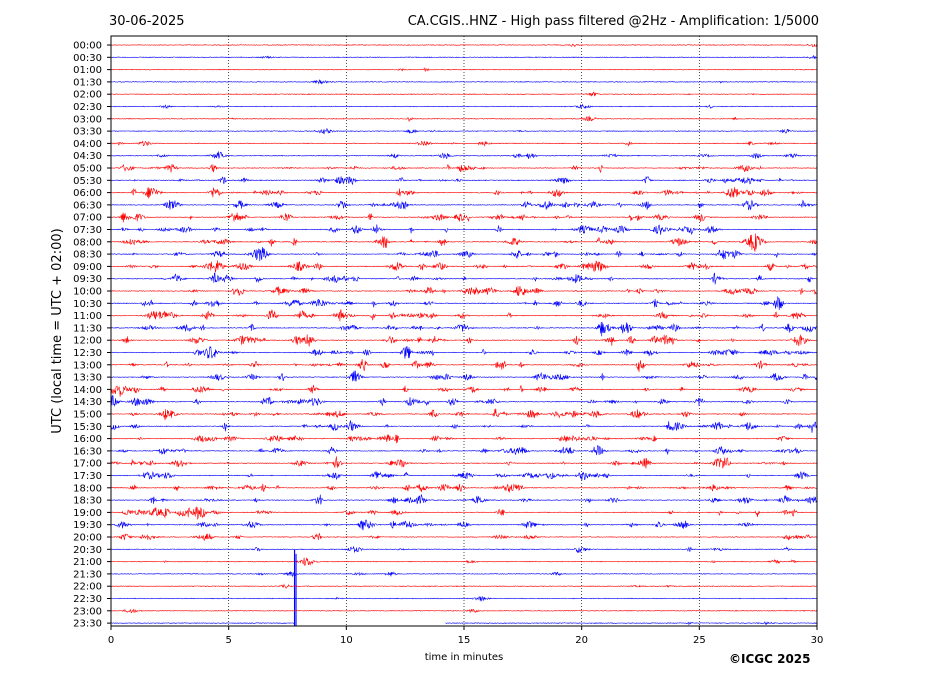 The height and width of the screenshot is (696, 927). I want to click on y-tick-label: 22:00, so click(87, 587).